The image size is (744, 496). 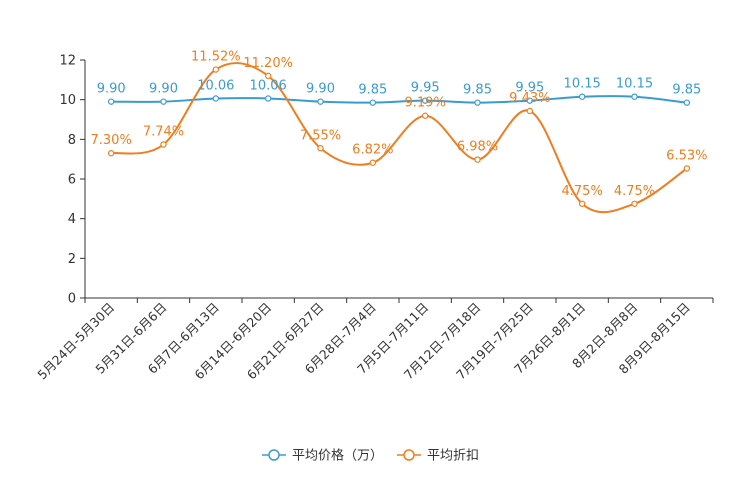 I want to click on legend-label: 平均折扣, so click(x=453, y=456).